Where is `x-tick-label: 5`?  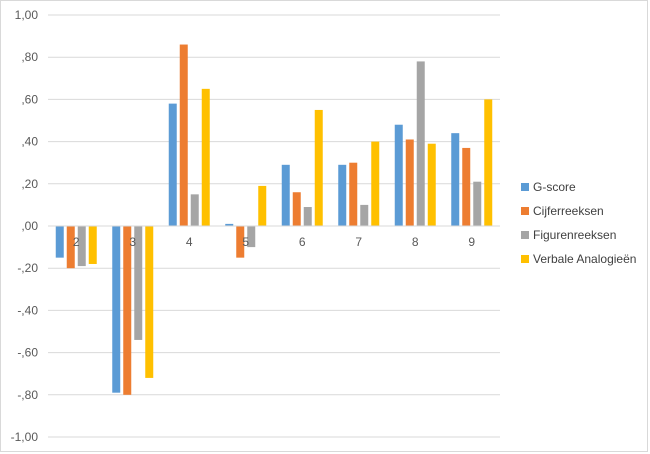
x-tick-label: 5 is located at coordinates (245, 242).